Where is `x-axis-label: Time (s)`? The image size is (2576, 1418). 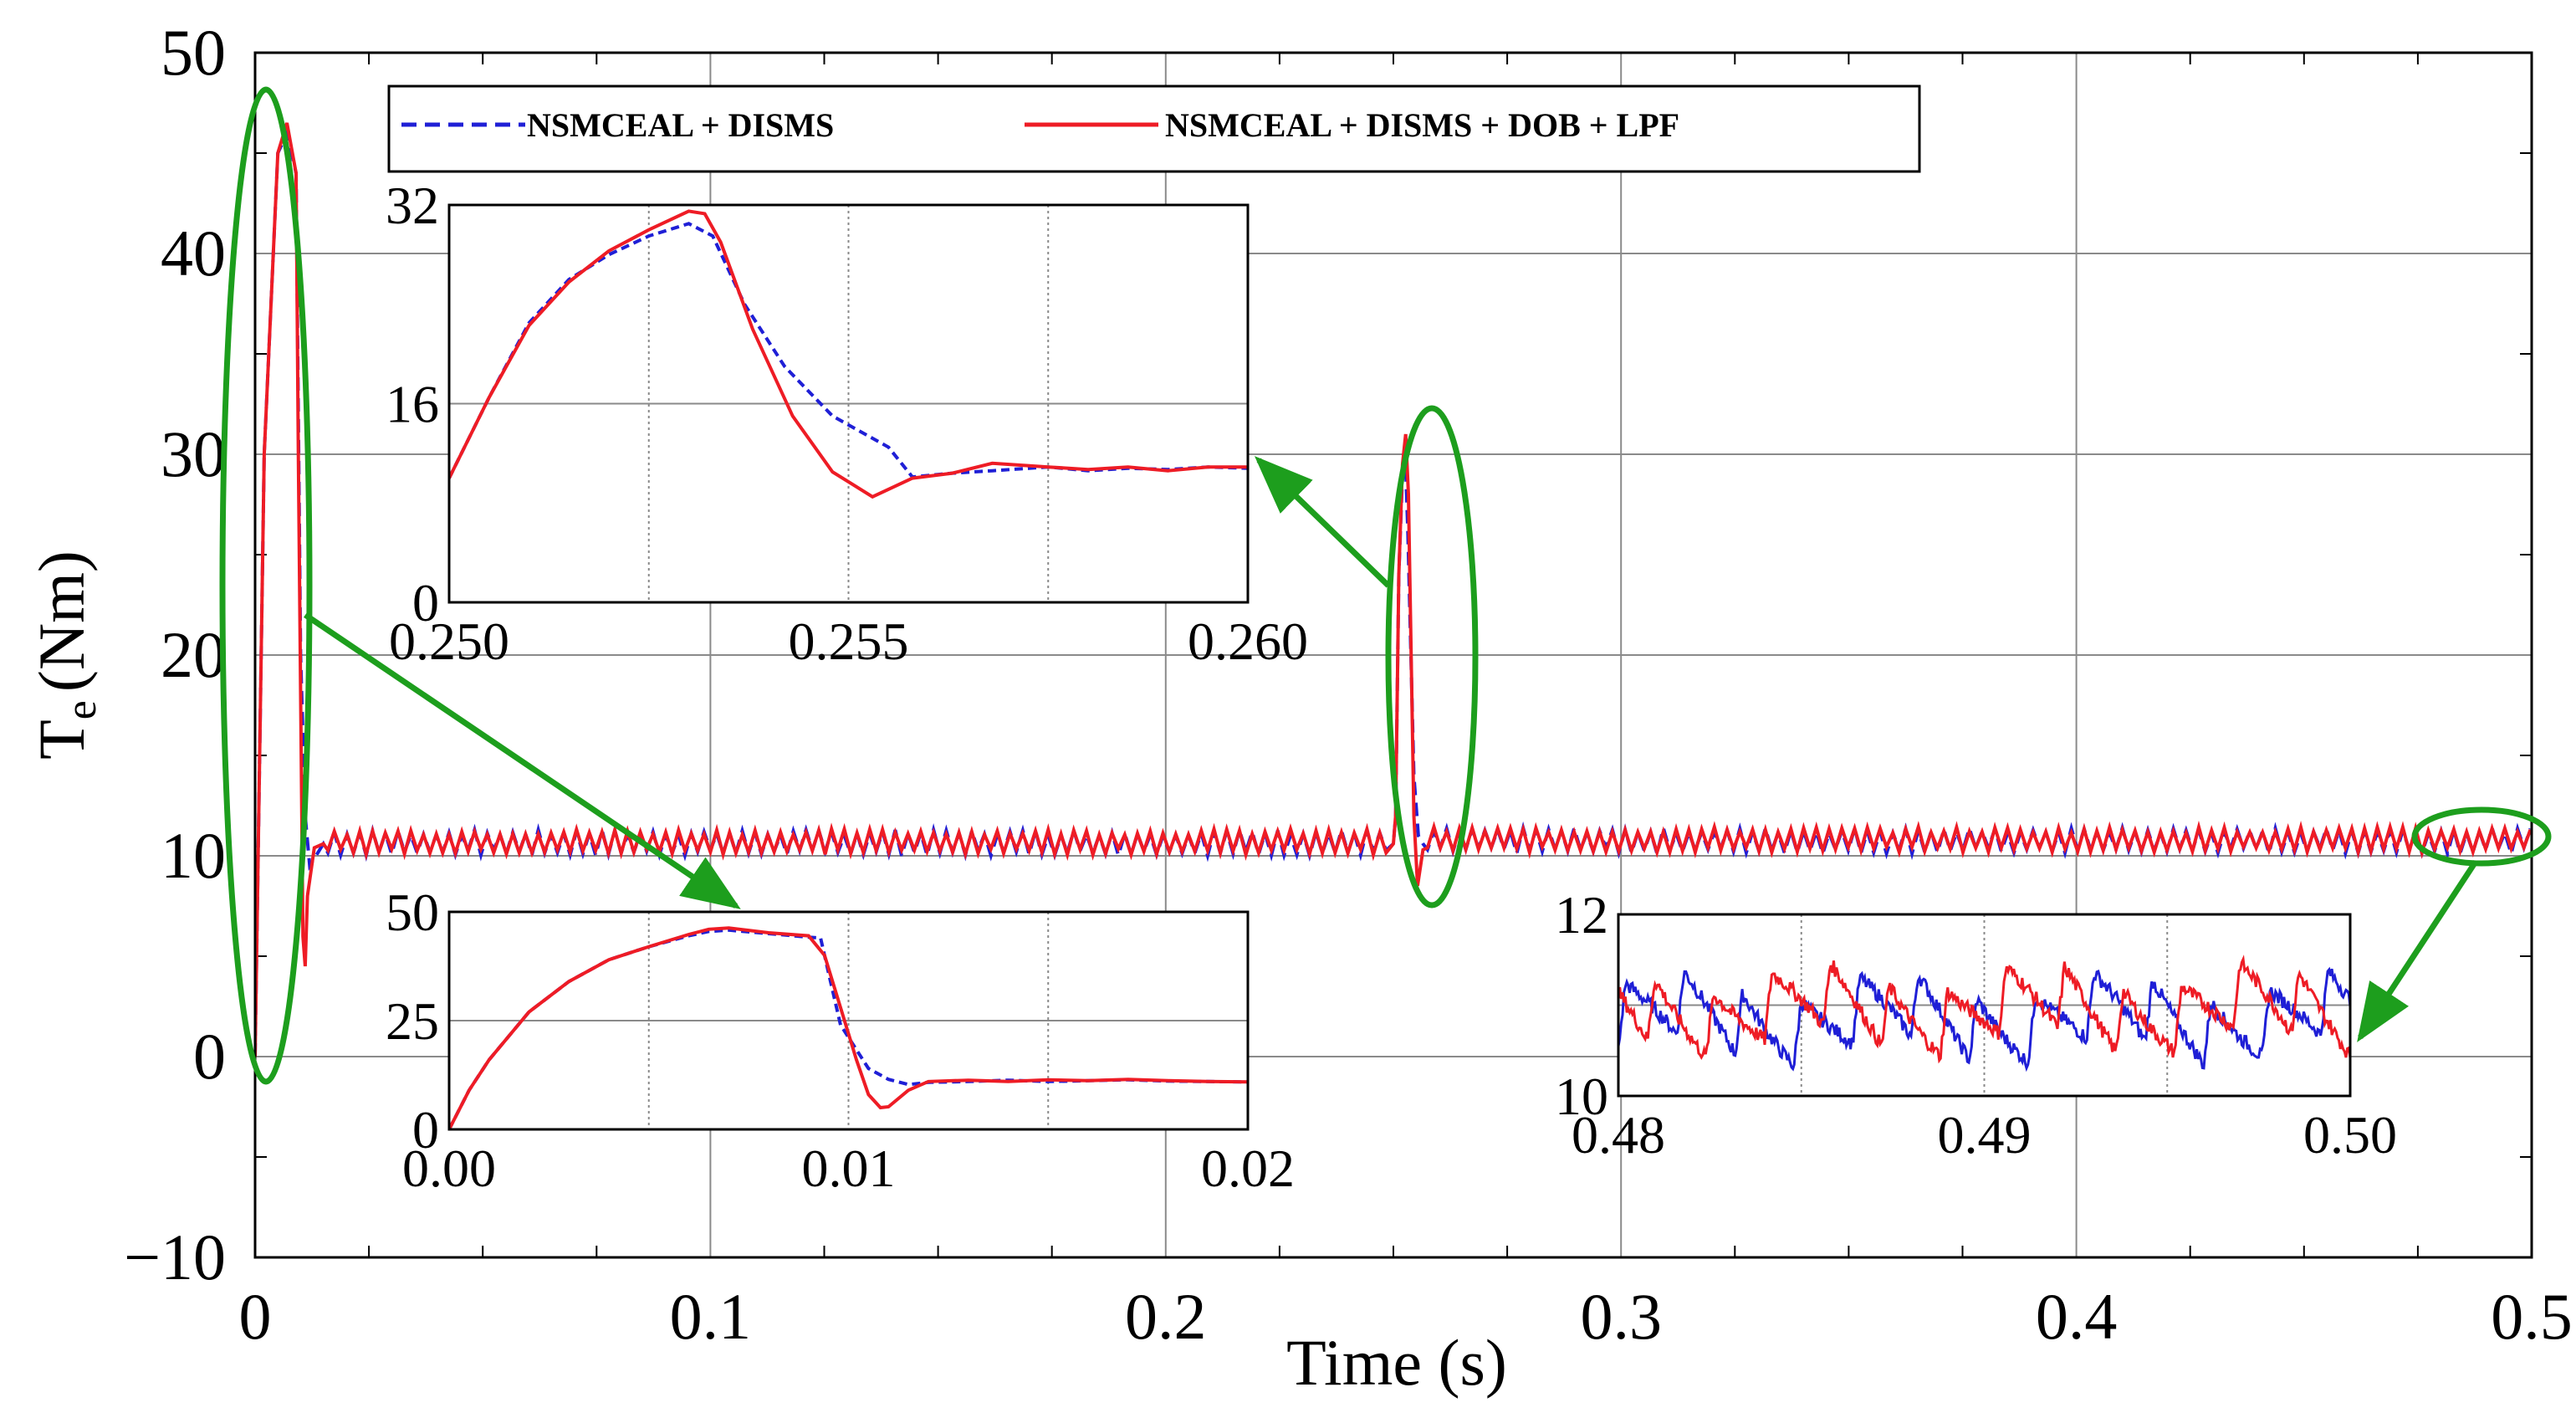
x-axis-label: Time (s) is located at coordinates (1396, 1362).